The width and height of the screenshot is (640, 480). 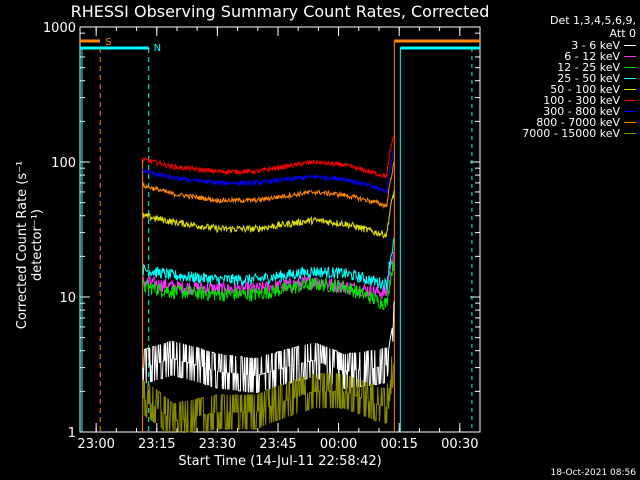 I want to click on series-line-100to300keV, so click(x=268, y=157).